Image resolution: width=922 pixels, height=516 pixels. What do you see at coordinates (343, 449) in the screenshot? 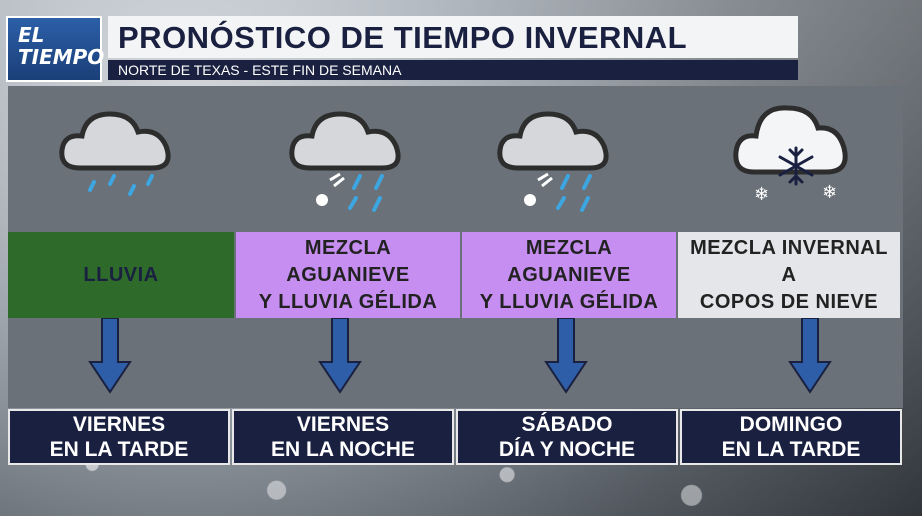
I see `day-line: EN LA NOCHE` at bounding box center [343, 449].